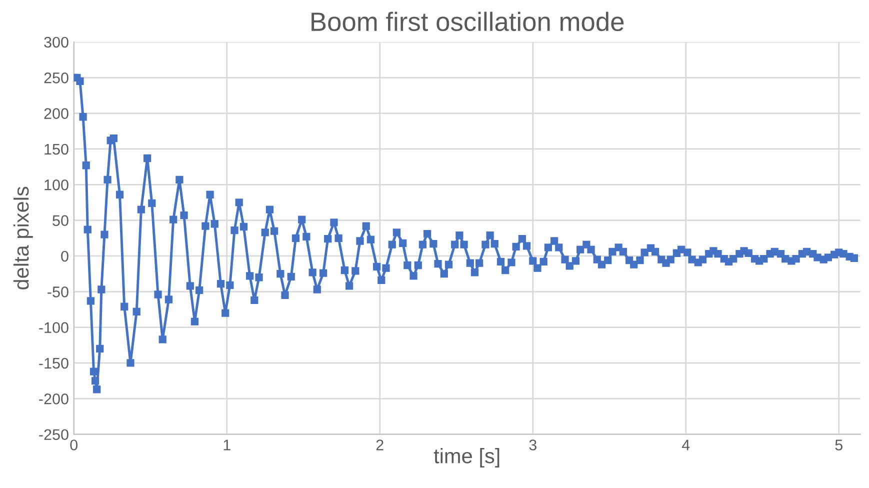 The width and height of the screenshot is (869, 488). I want to click on y-tick-label: 100, so click(56, 185).